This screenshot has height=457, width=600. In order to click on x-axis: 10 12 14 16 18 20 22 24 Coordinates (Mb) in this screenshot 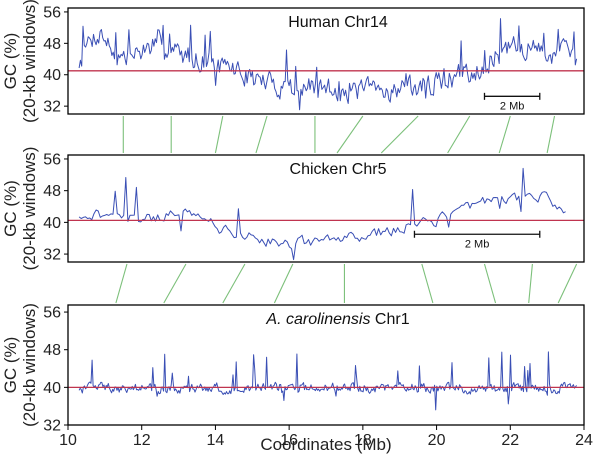, I will do `click(326, 439)`.